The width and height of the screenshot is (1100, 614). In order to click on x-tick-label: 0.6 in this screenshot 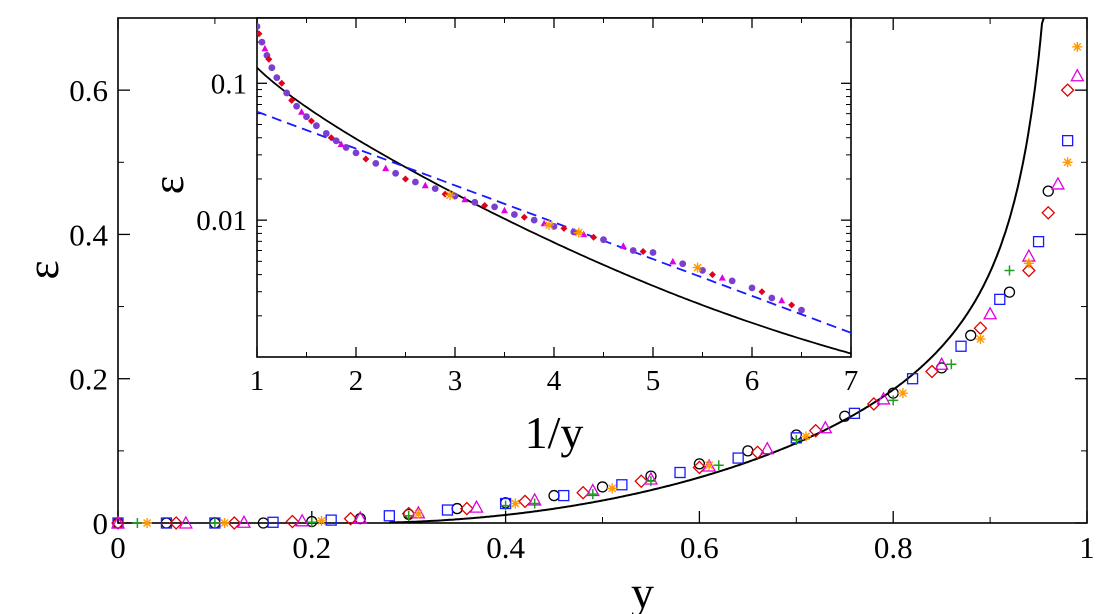, I will do `click(699, 547)`.